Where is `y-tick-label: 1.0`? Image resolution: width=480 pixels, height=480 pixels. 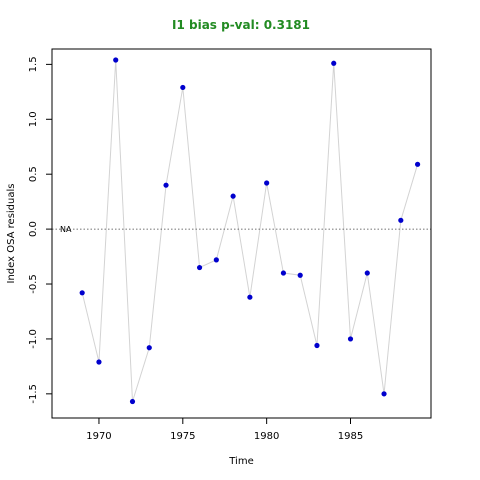
y-tick-label: 1.0 is located at coordinates (33, 119).